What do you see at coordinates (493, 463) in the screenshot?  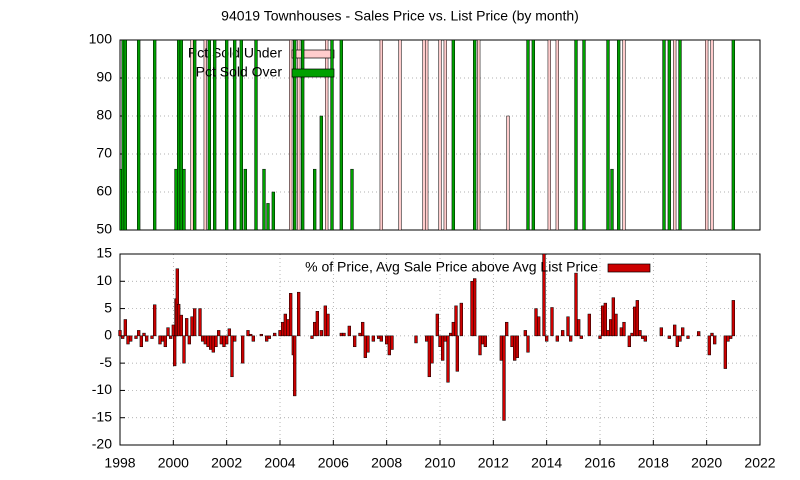 I see `x-tick-label: 2012` at bounding box center [493, 463].